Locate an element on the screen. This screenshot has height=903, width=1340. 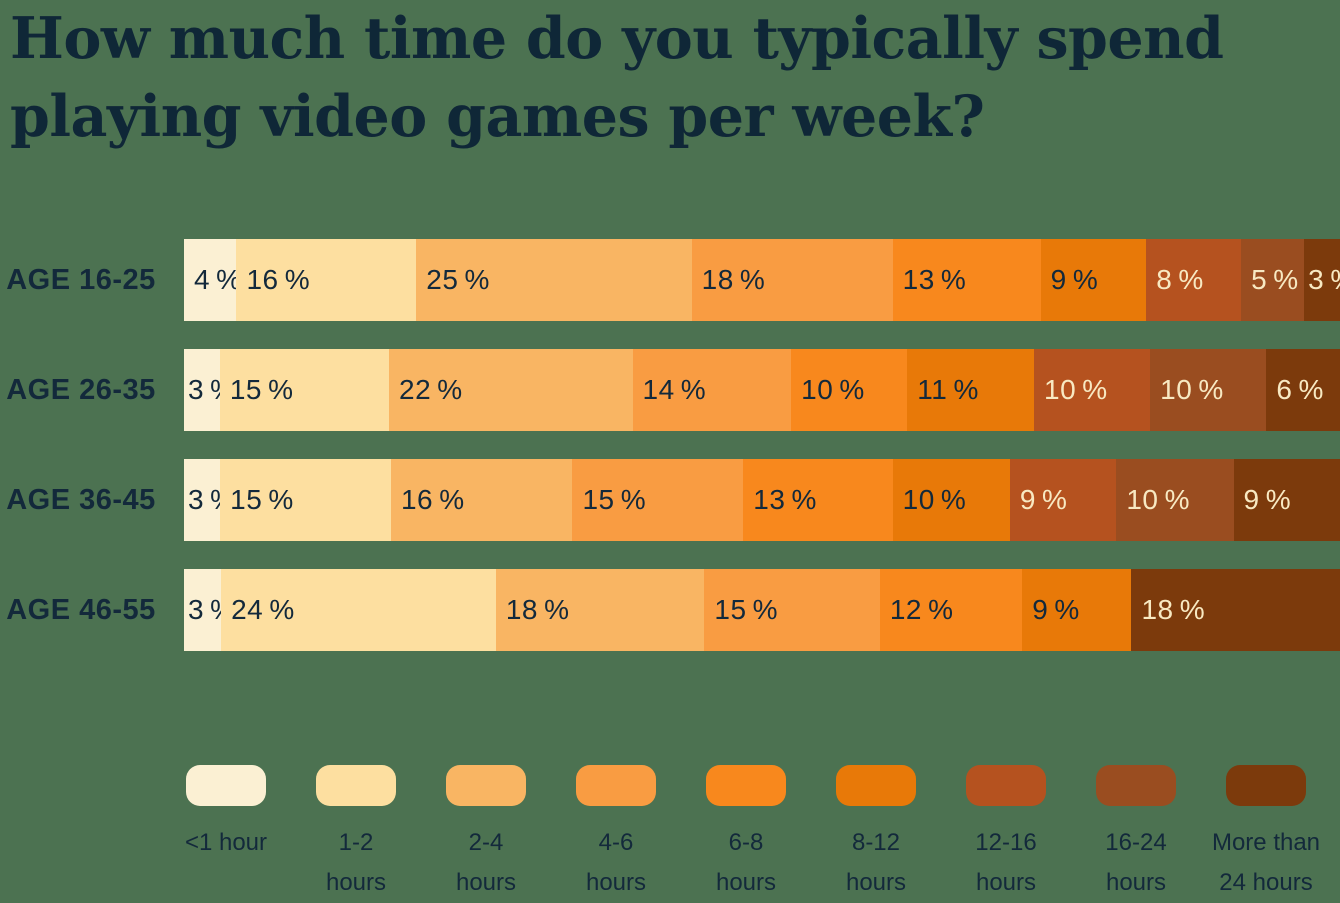
bar-segment: 5 % is located at coordinates (1273, 280).